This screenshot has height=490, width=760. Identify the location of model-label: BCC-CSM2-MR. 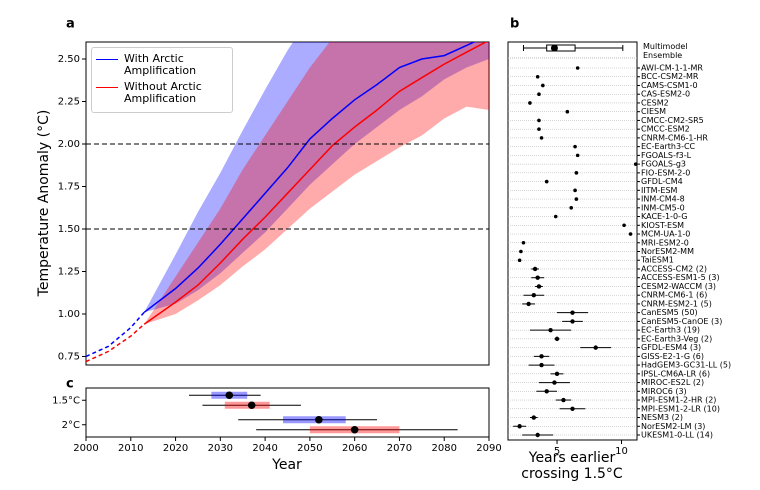
(670, 76).